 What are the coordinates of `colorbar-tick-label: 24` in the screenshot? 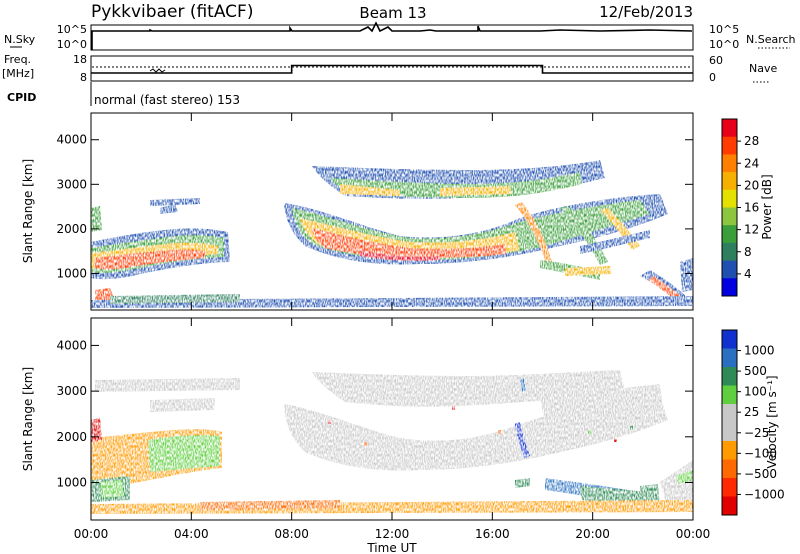 It's located at (751, 163).